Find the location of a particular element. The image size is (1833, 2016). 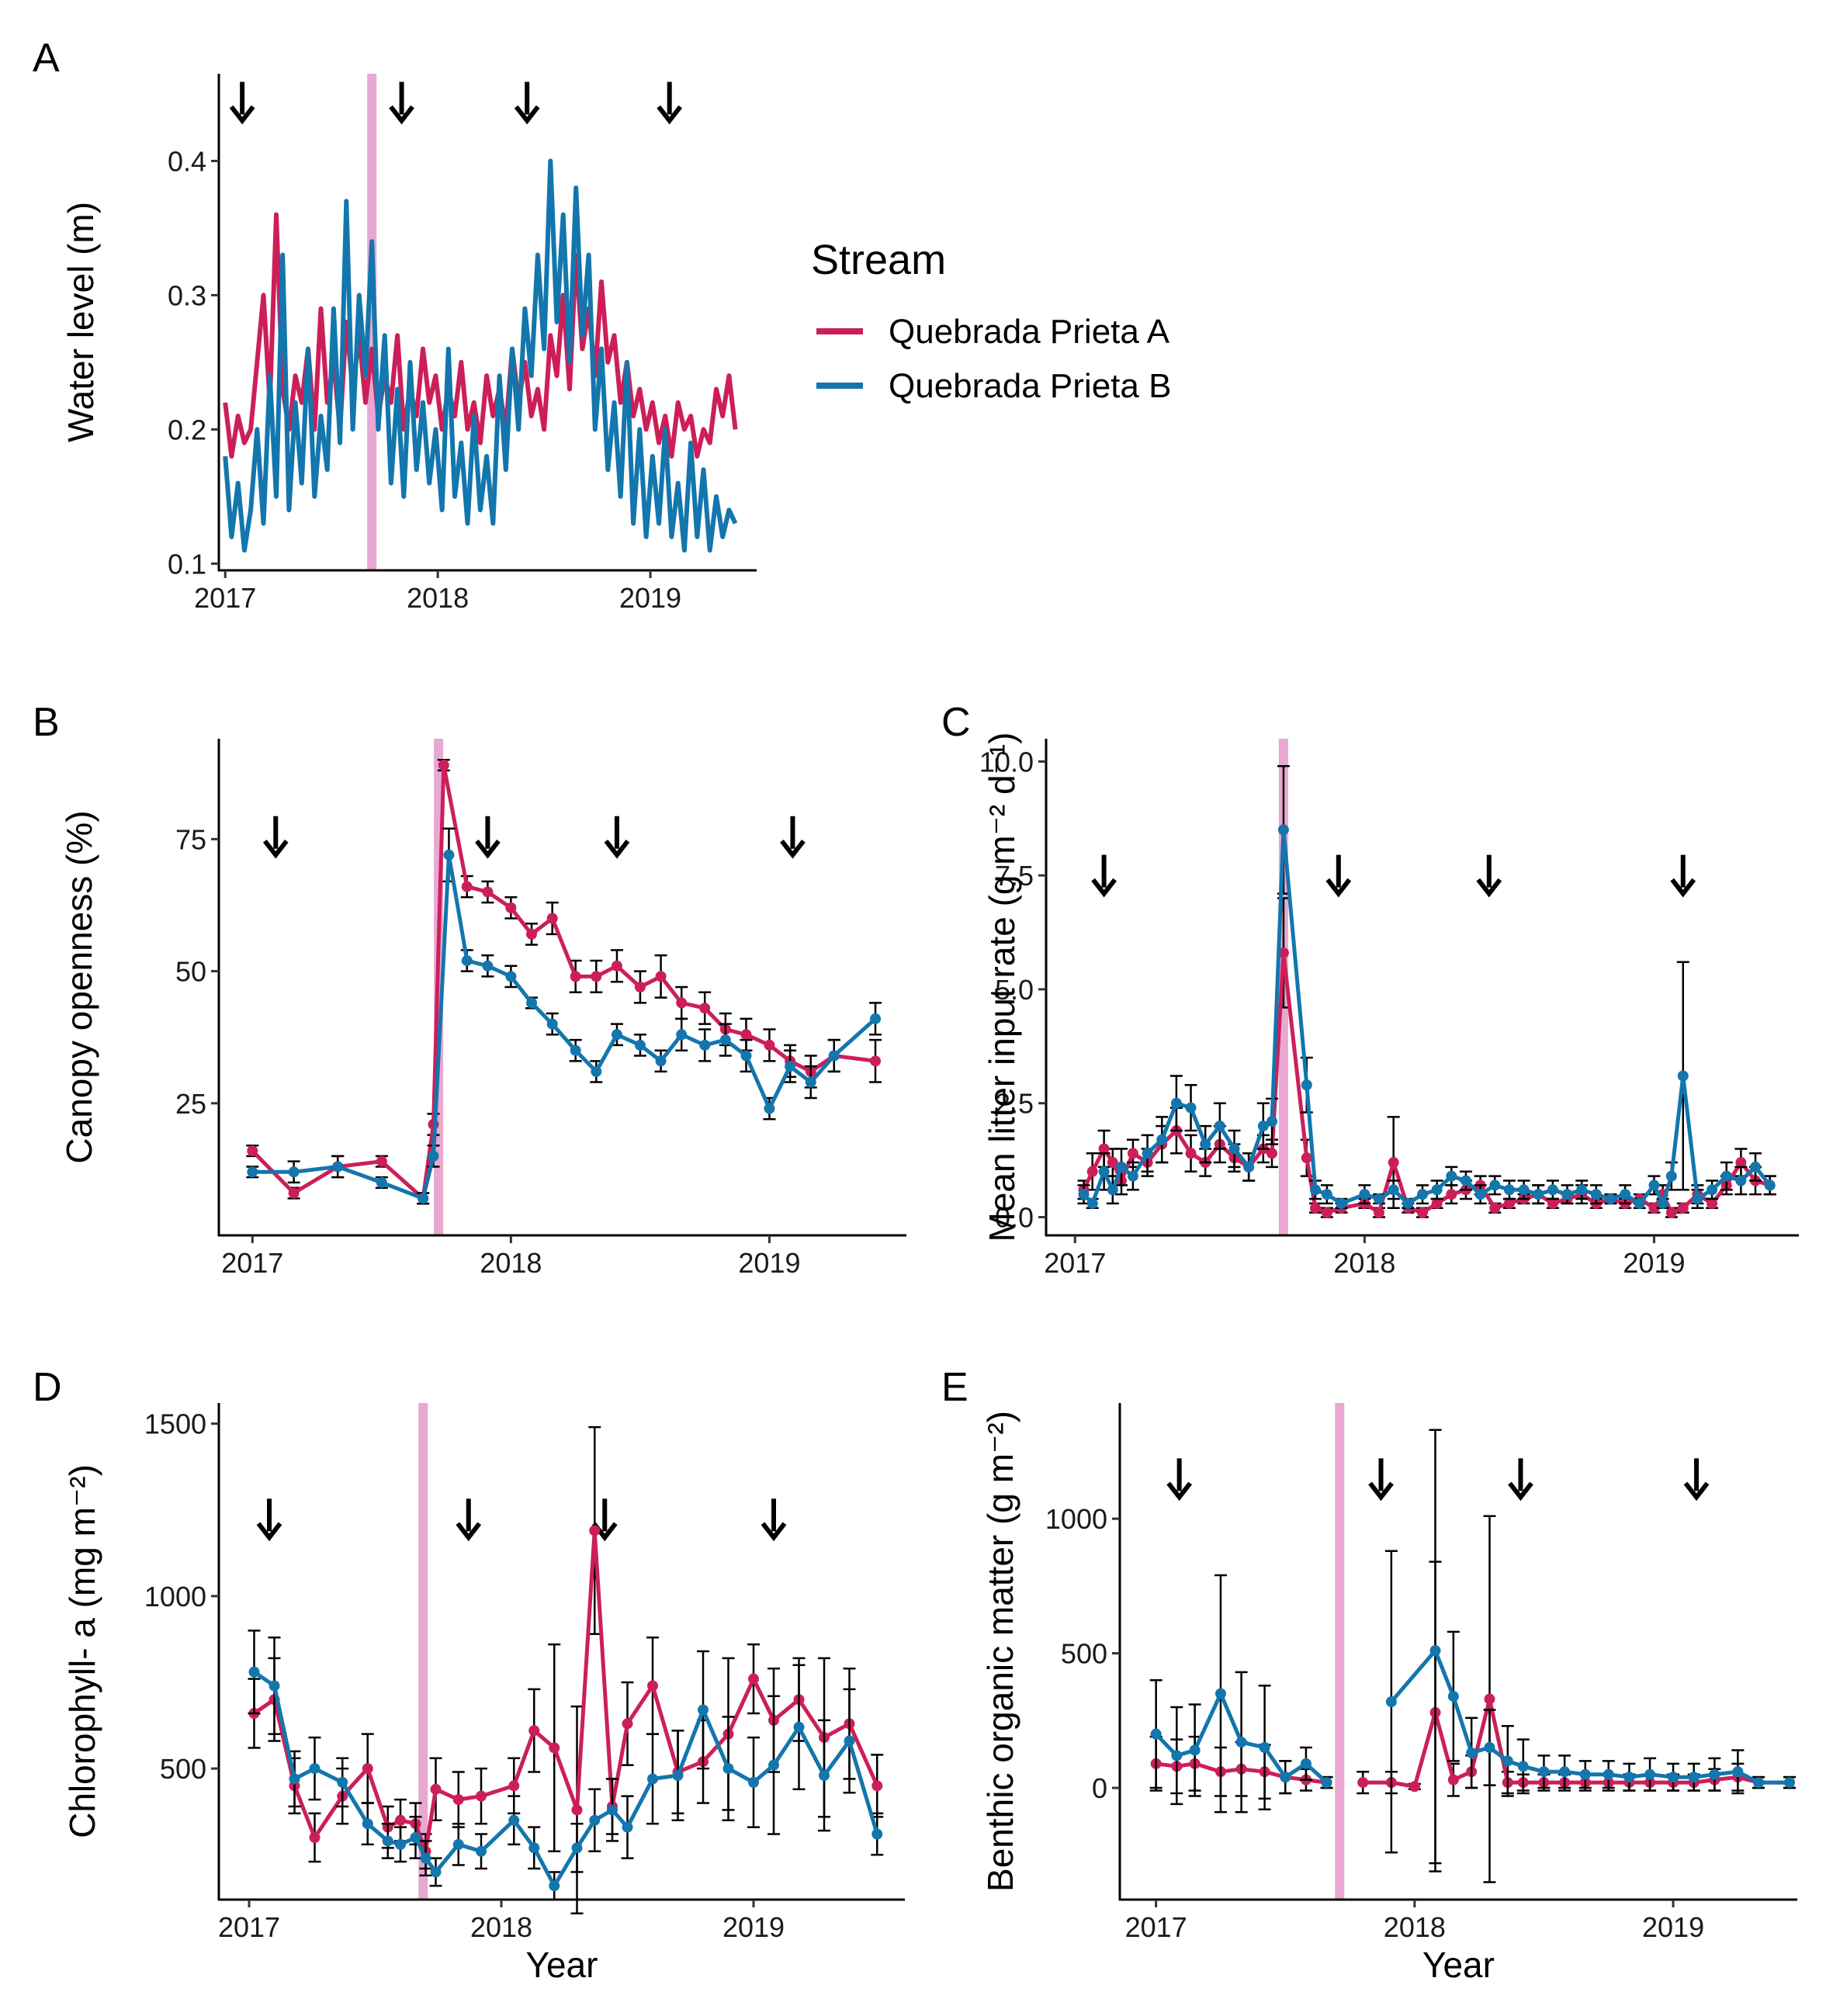

legend-title: Stream is located at coordinates (878, 260).